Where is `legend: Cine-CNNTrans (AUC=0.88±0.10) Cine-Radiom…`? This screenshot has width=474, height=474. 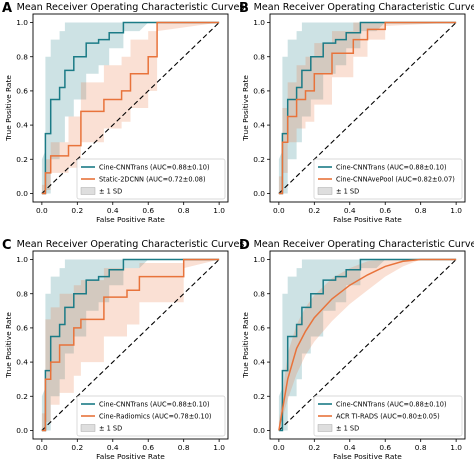
legend: Cine-CNNTrans (AUC=0.88±0.10) Cine-Radiom… is located at coordinates (151, 416).